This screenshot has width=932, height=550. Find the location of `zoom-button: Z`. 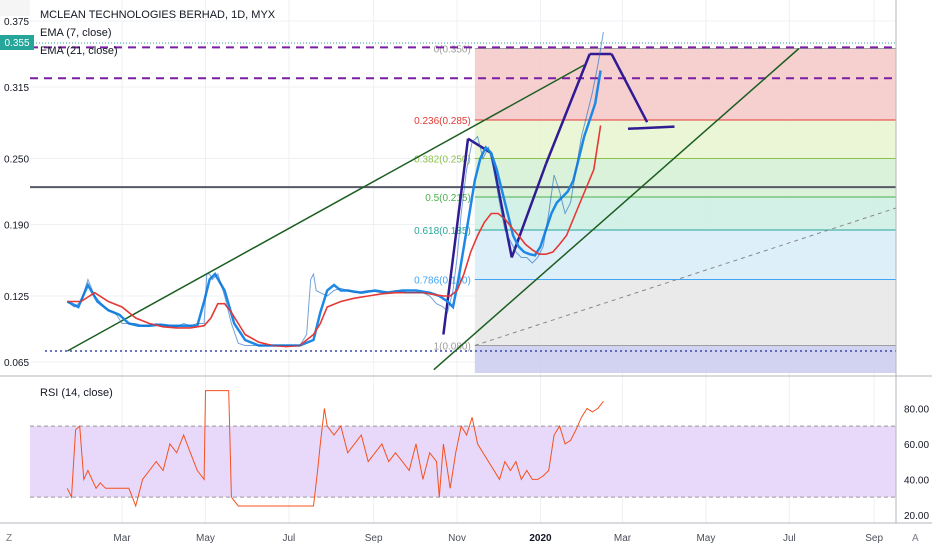

zoom-button: Z is located at coordinates (9, 538).